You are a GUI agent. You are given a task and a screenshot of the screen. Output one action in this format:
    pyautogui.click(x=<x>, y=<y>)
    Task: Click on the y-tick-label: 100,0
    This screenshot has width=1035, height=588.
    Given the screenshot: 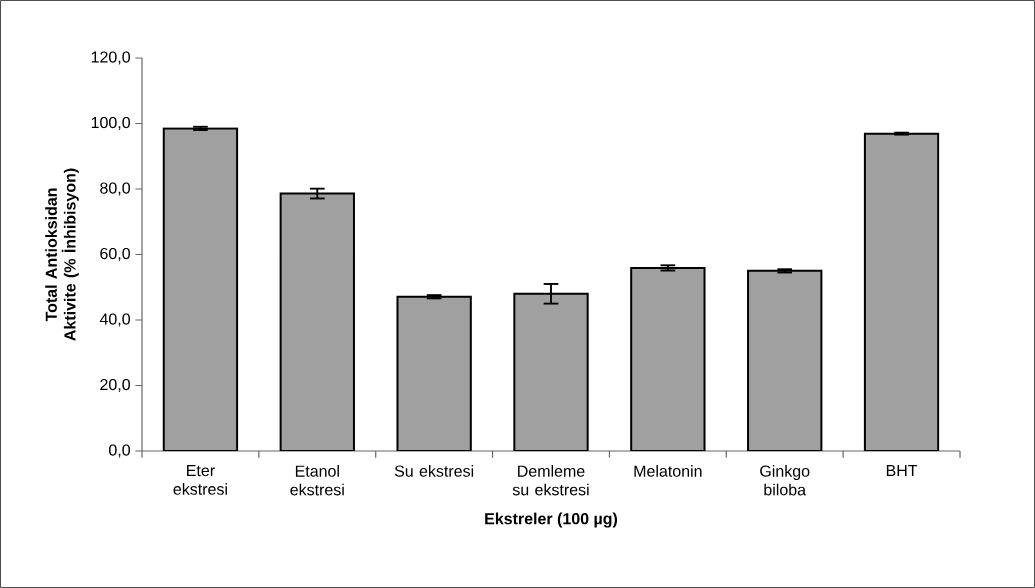 What is the action you would take?
    pyautogui.click(x=111, y=123)
    